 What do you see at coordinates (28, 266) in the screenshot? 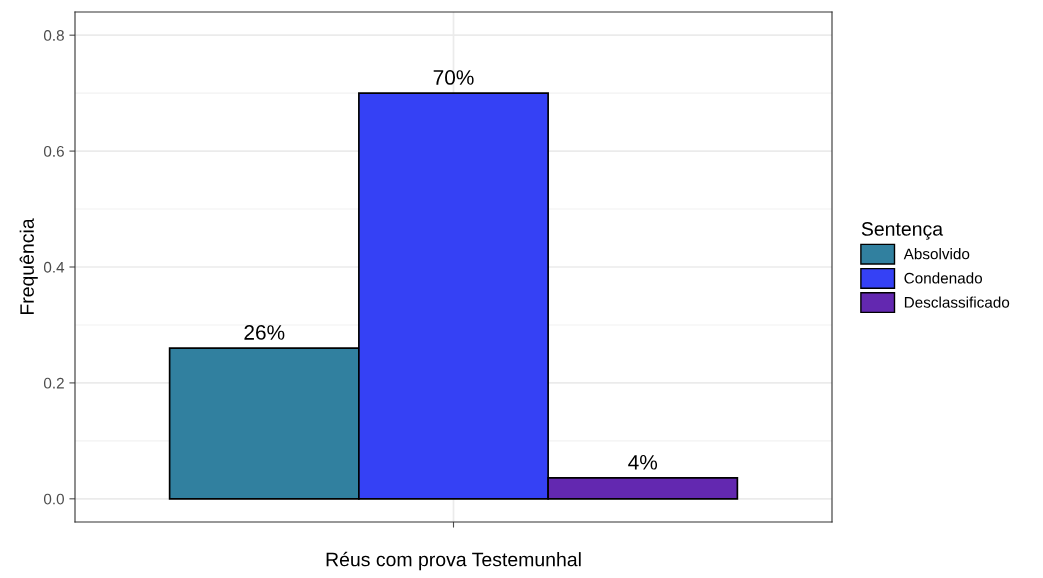
I see `y-axis-title: Frequência` at bounding box center [28, 266].